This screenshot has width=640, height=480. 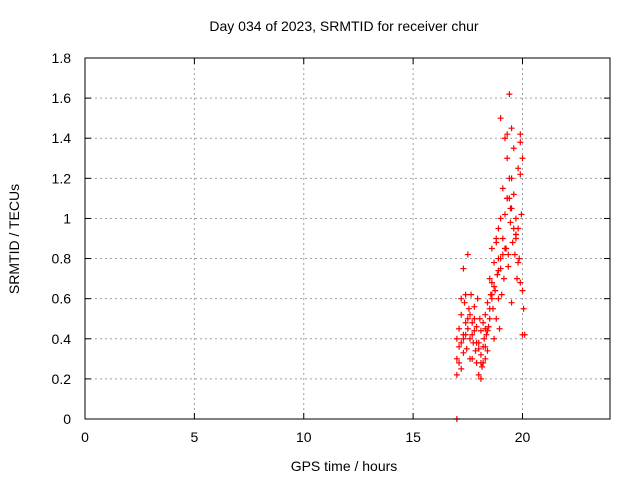 I want to click on x-tick-label: 20, so click(x=523, y=437).